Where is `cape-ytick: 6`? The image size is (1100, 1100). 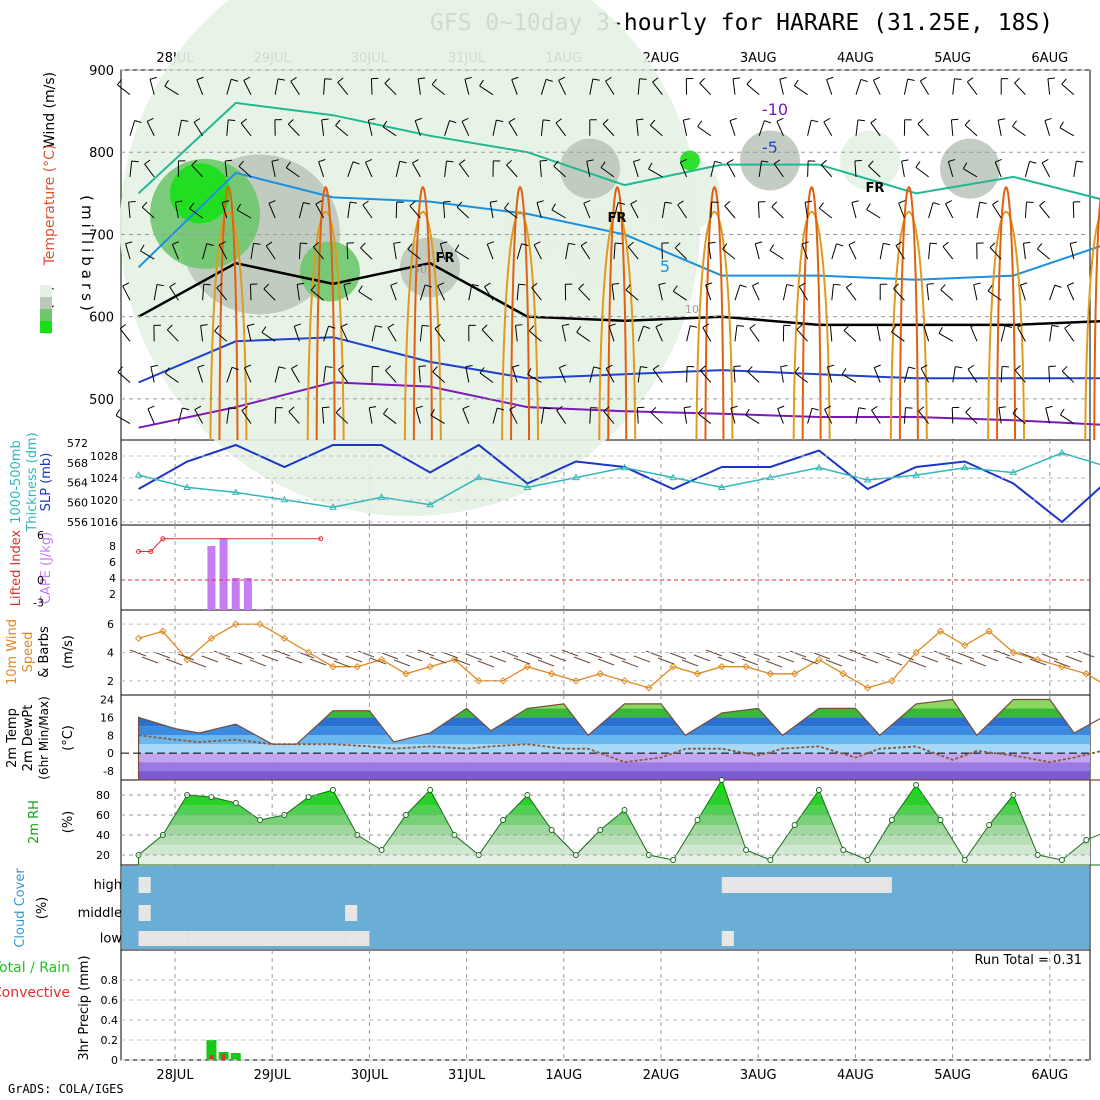 cape-ytick: 6 is located at coordinates (112, 562).